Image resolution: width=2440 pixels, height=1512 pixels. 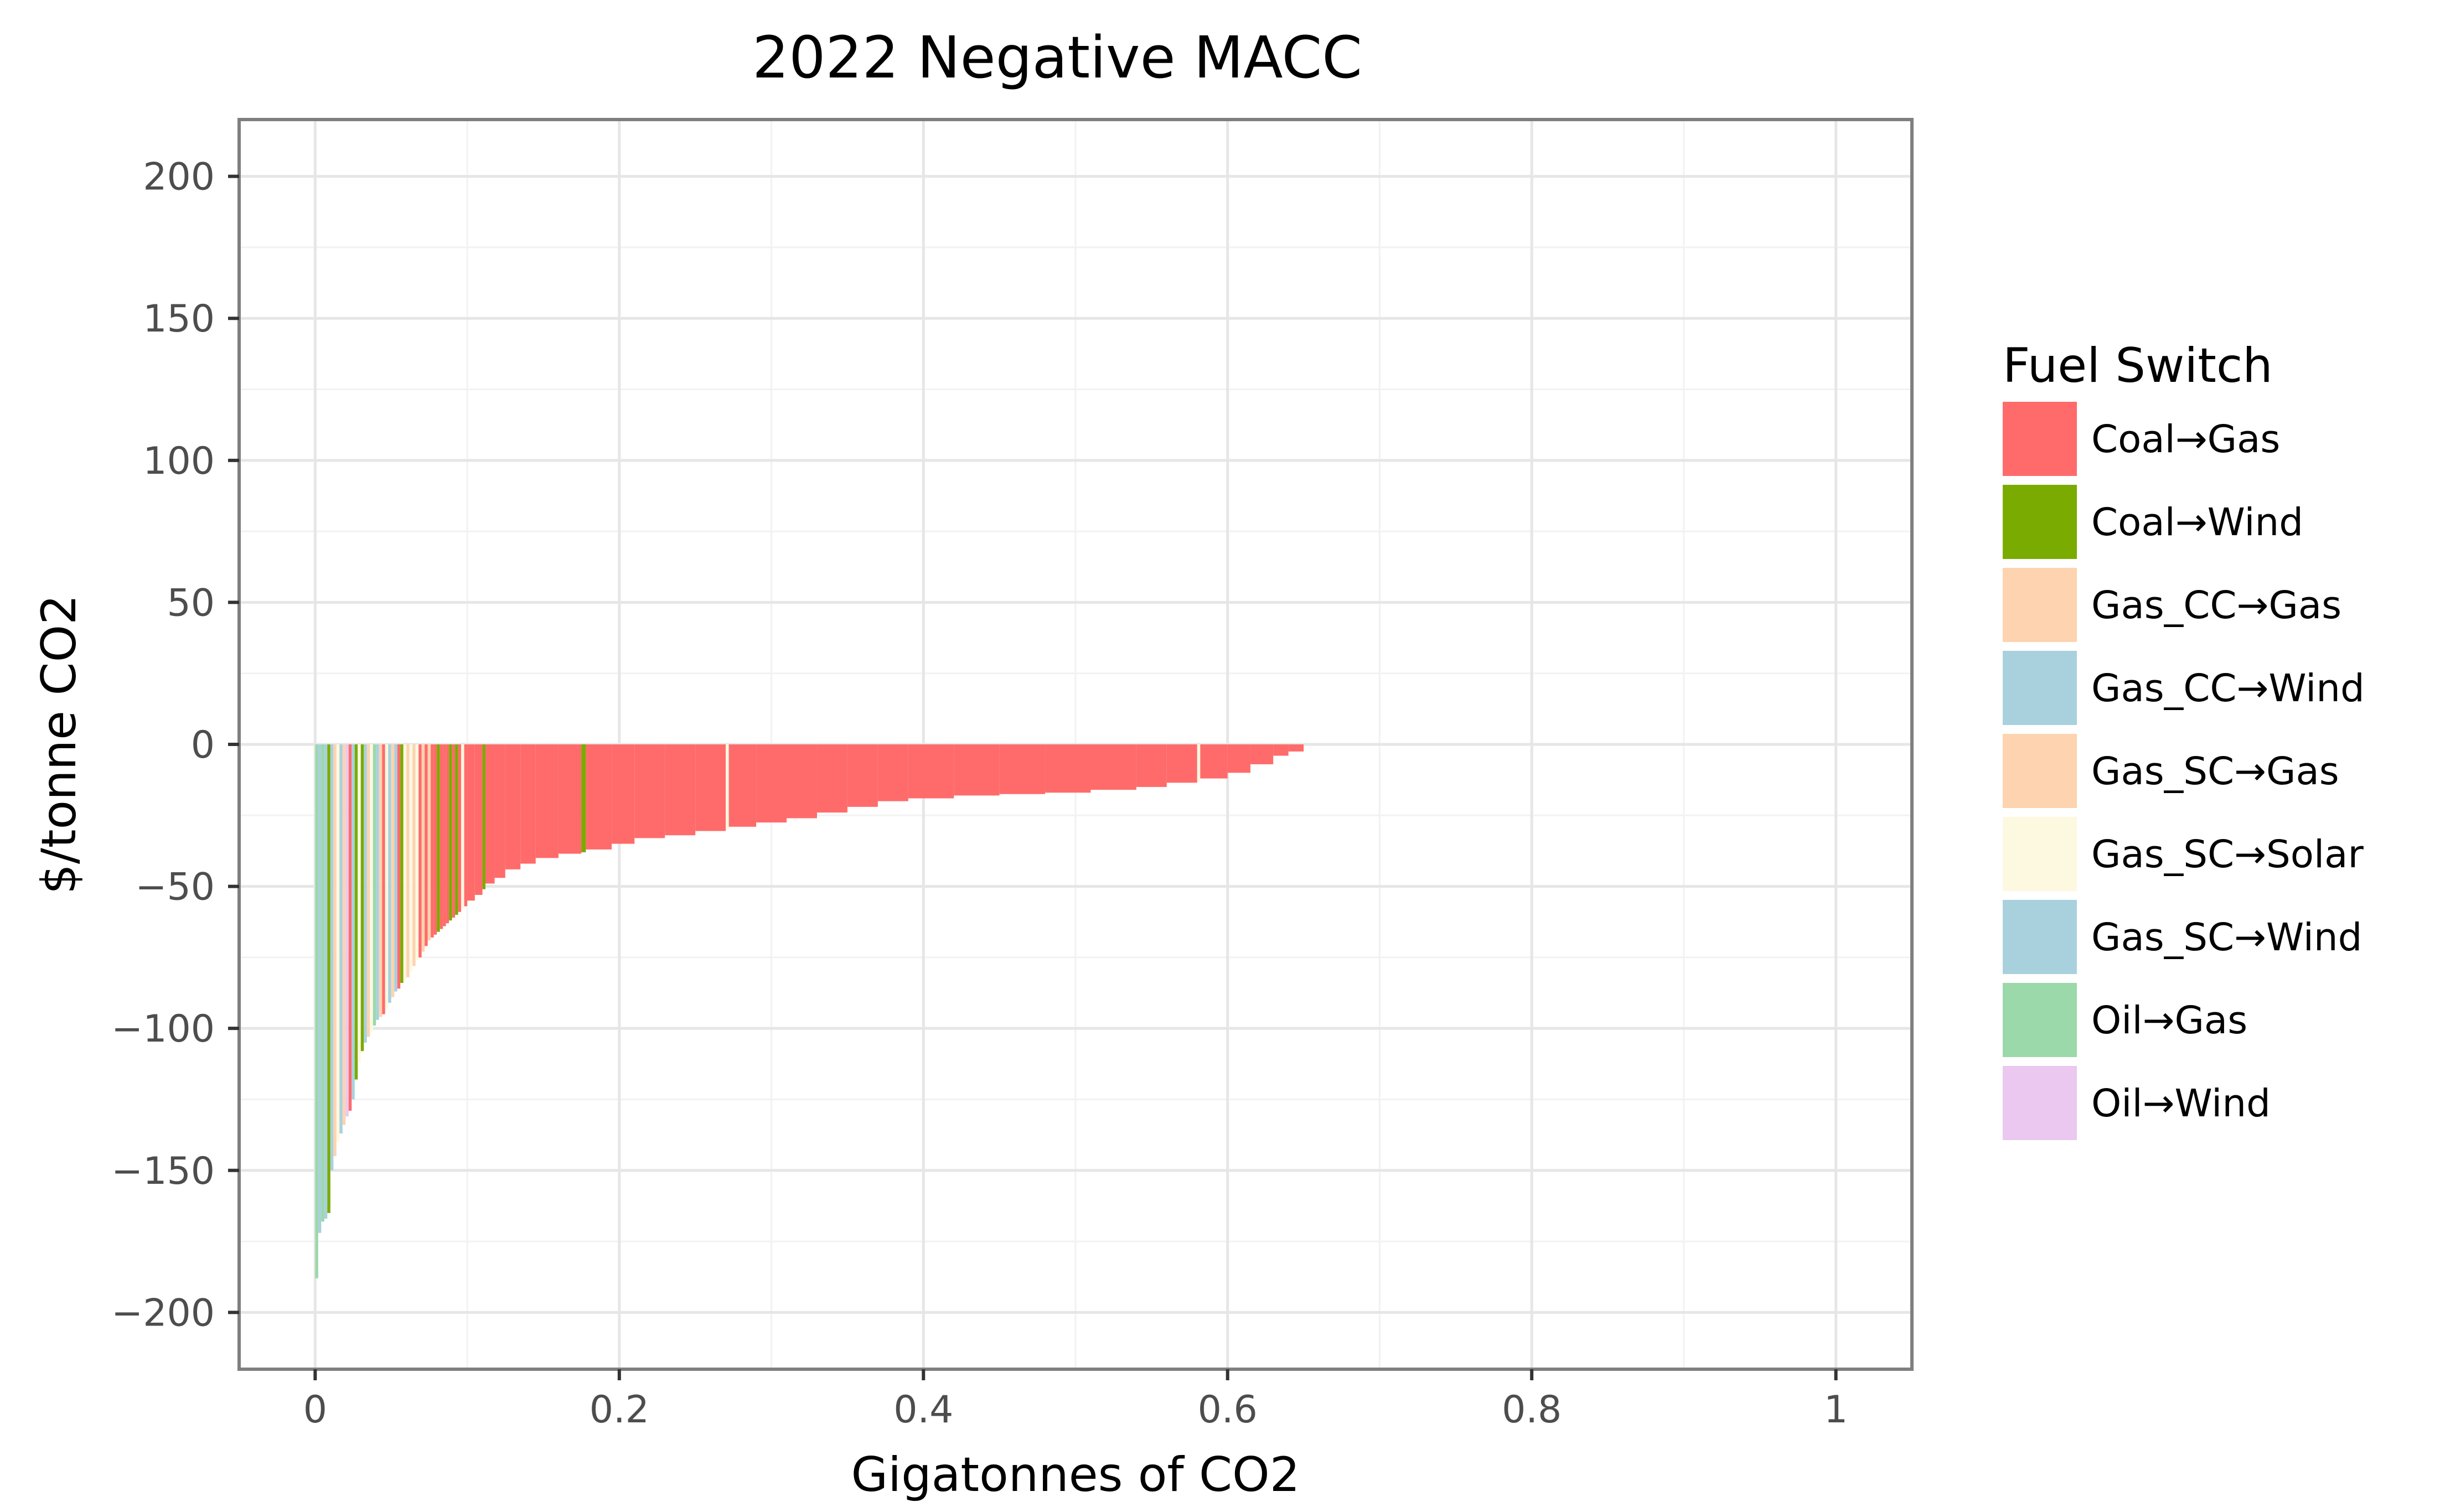 I want to click on y-tick-label-4: 0, so click(x=203, y=745).